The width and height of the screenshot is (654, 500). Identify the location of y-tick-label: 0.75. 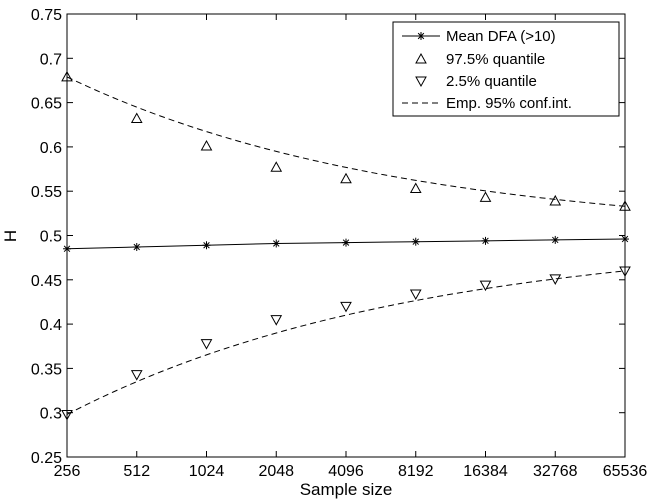
(46, 15).